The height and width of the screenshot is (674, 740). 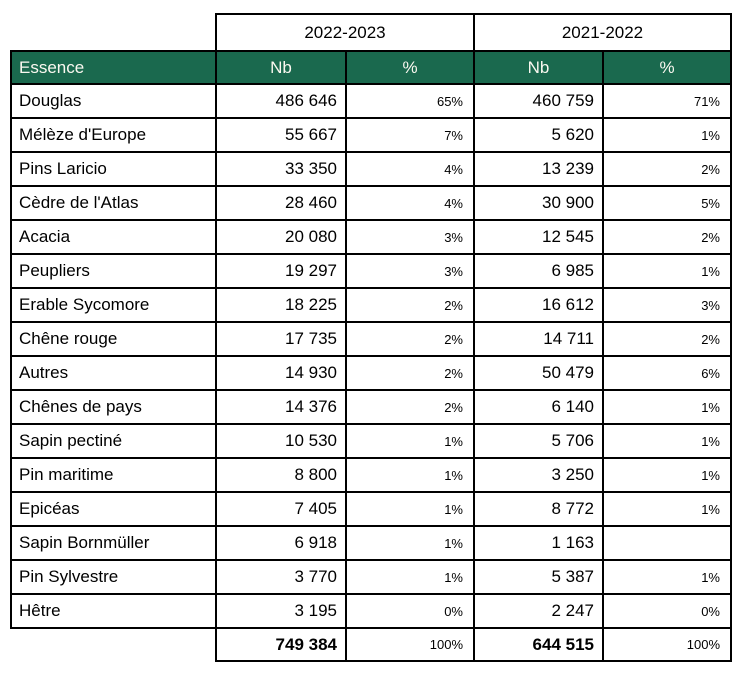 I want to click on nb-cell-2022: 7 405, so click(x=281, y=509).